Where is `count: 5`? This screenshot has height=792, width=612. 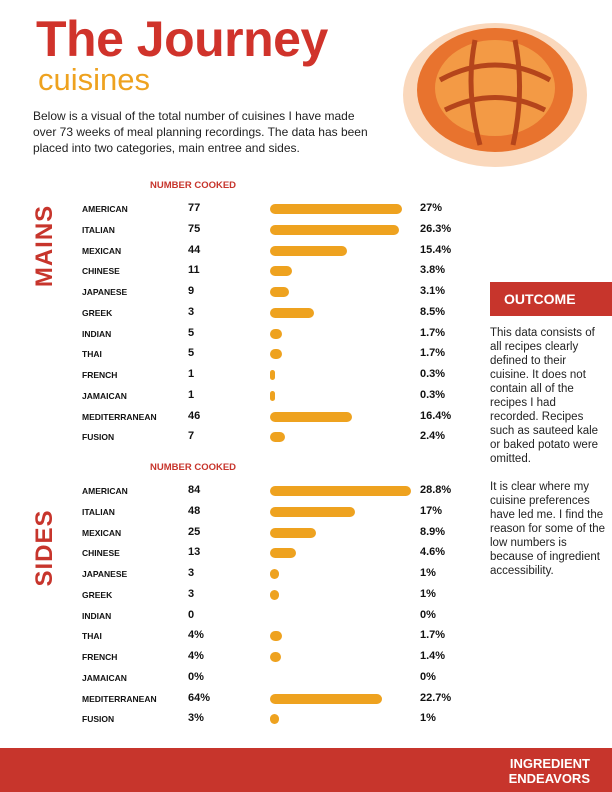
count: 5 is located at coordinates (191, 353).